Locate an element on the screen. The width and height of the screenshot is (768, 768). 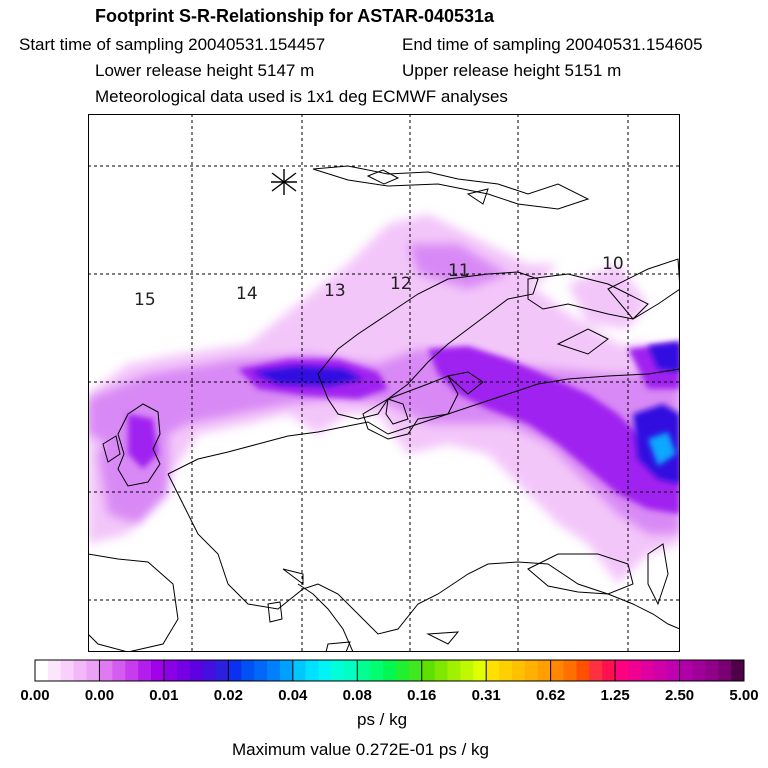
day-label-10: 10 is located at coordinates (613, 264).